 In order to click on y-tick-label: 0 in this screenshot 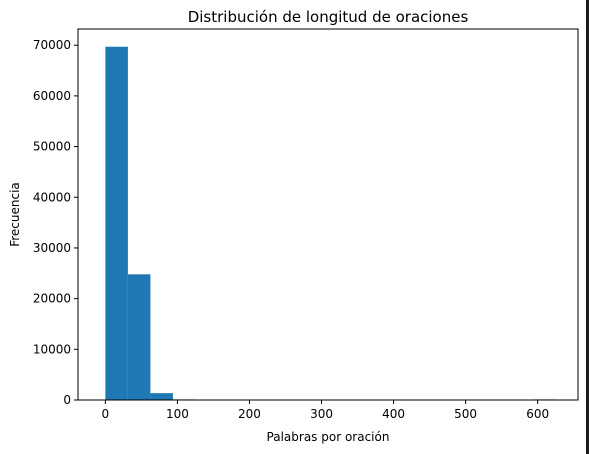, I will do `click(67, 400)`.